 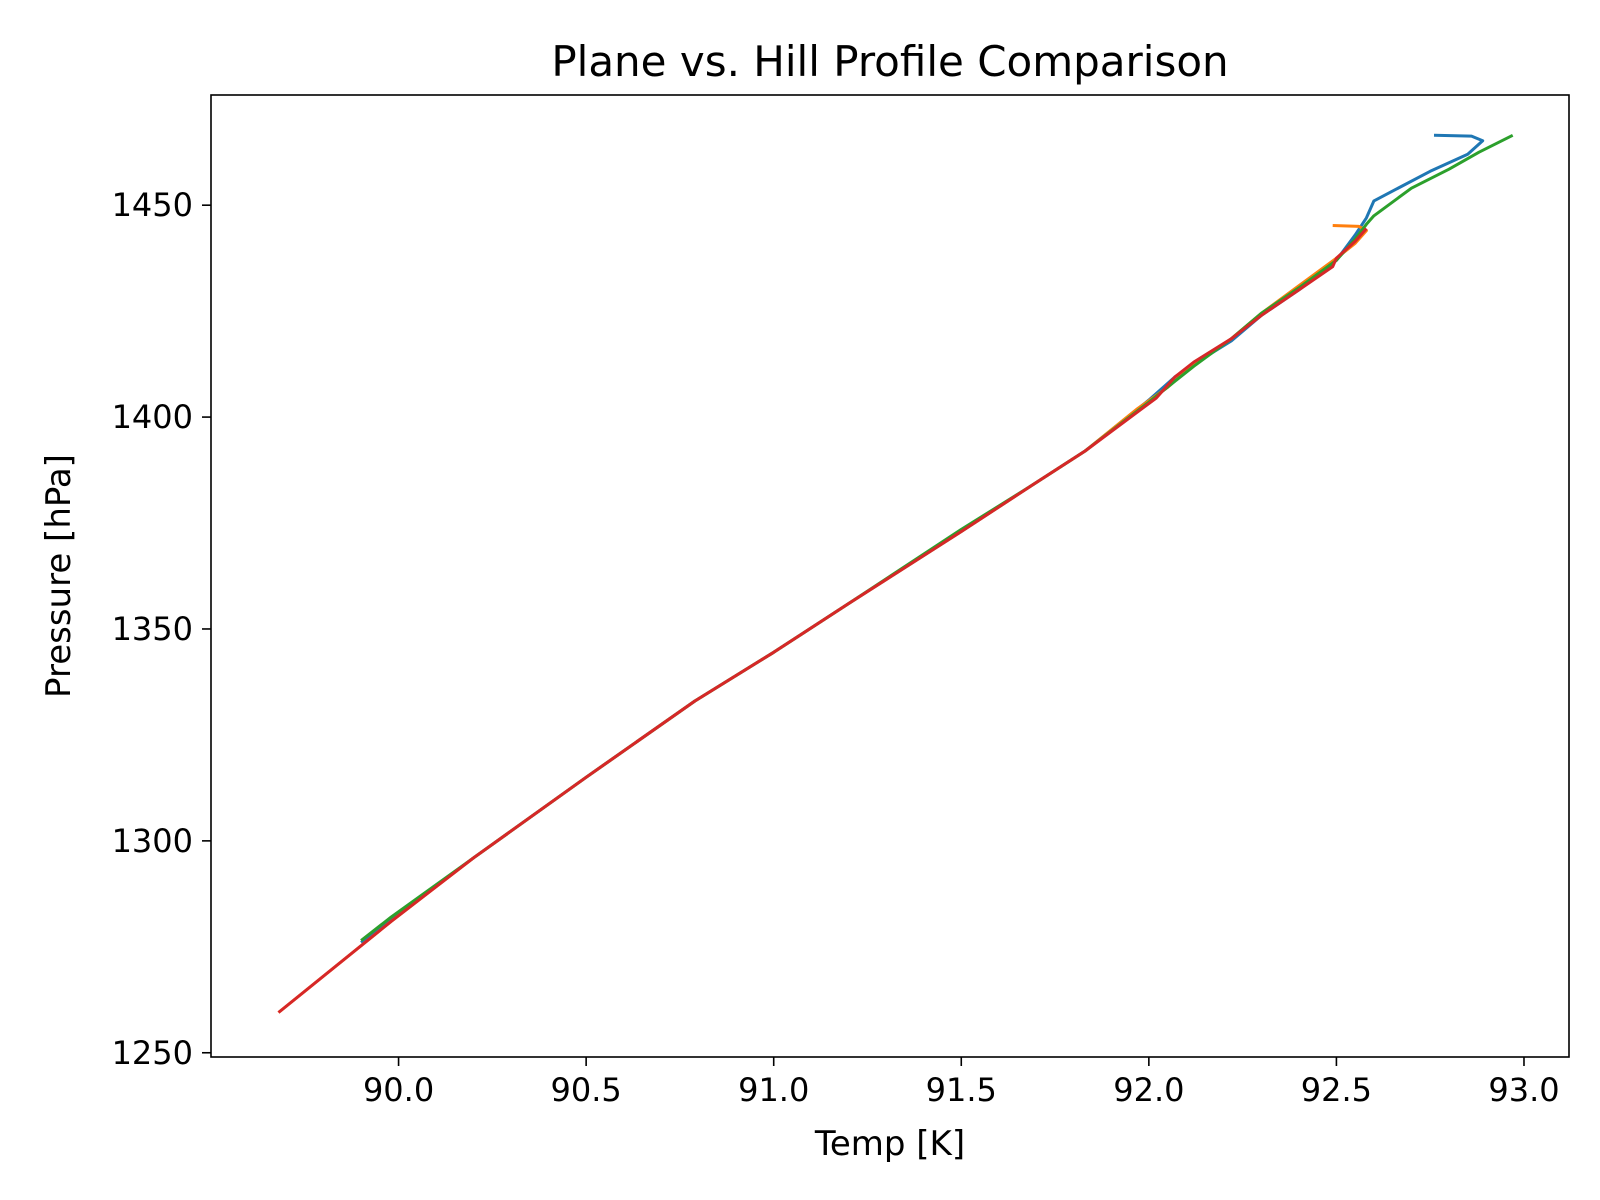 What do you see at coordinates (152, 417) in the screenshot?
I see `y-tick-label: 1400` at bounding box center [152, 417].